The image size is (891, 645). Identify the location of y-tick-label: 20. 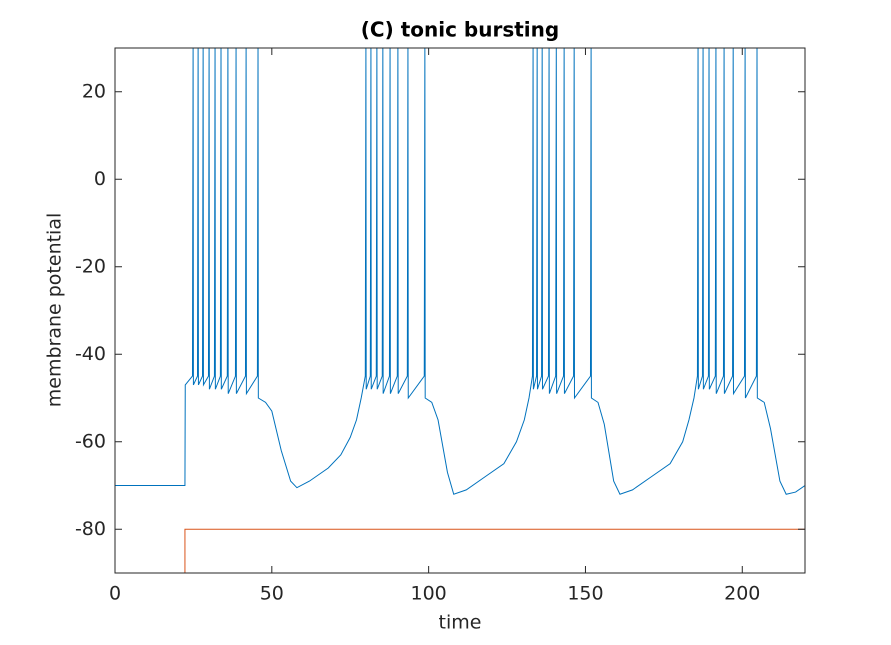
(94, 91).